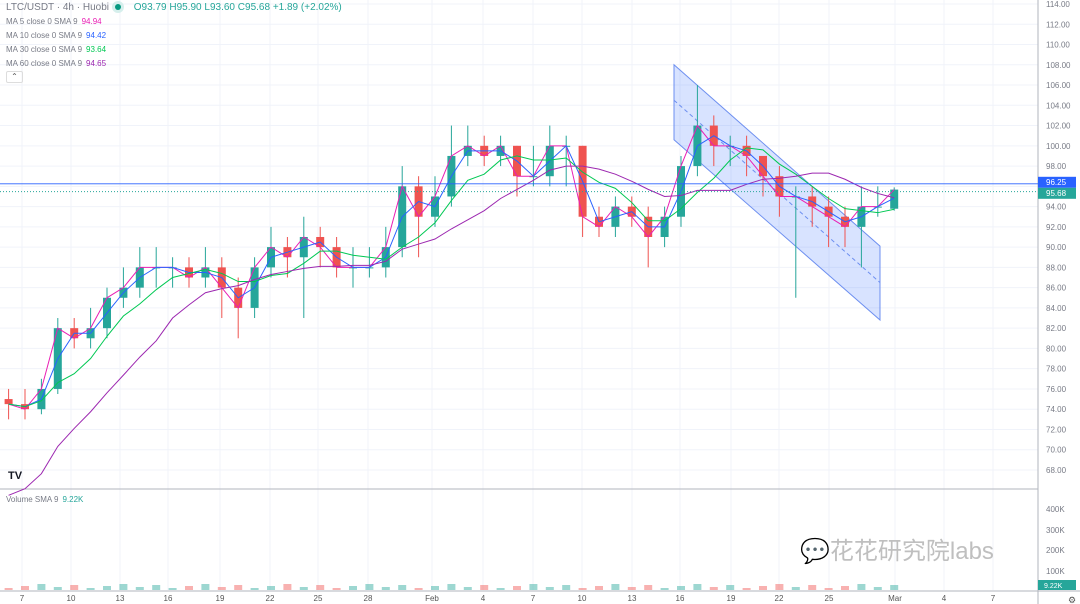 Image resolution: width=1080 pixels, height=604 pixels. I want to click on symbol-label: LTC/USDT · 4h · Huobi, so click(57, 7).